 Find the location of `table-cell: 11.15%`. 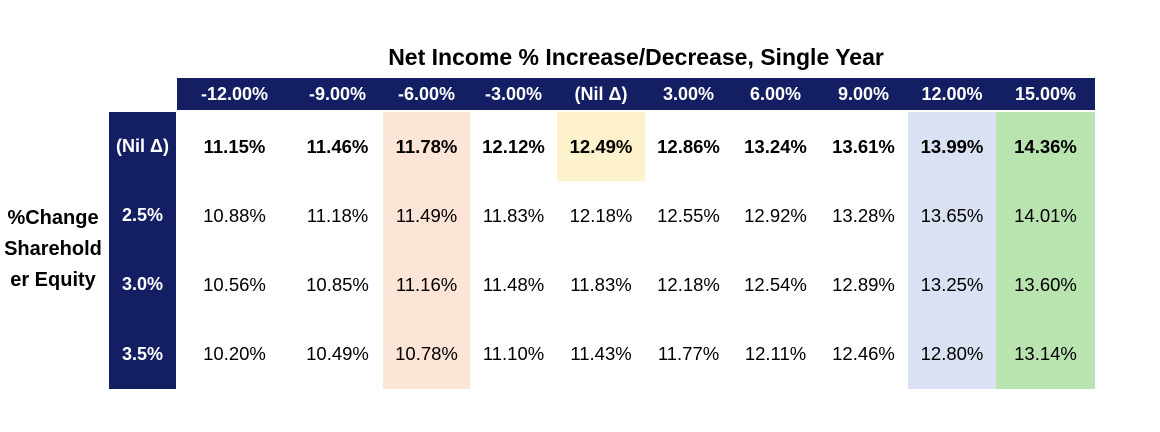

table-cell: 11.15% is located at coordinates (234, 146).